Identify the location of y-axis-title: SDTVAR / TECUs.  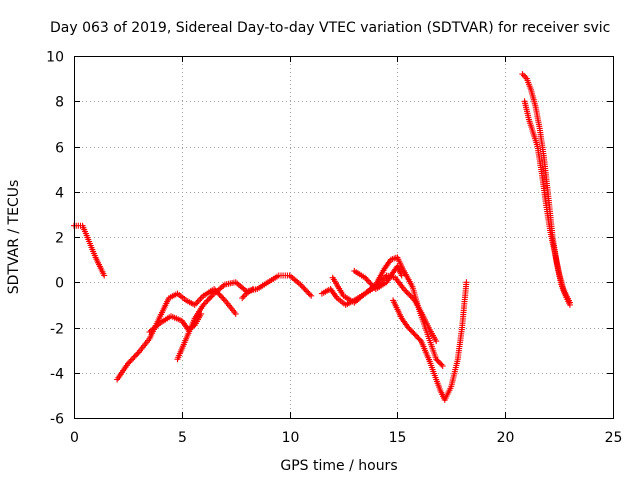
(14, 237).